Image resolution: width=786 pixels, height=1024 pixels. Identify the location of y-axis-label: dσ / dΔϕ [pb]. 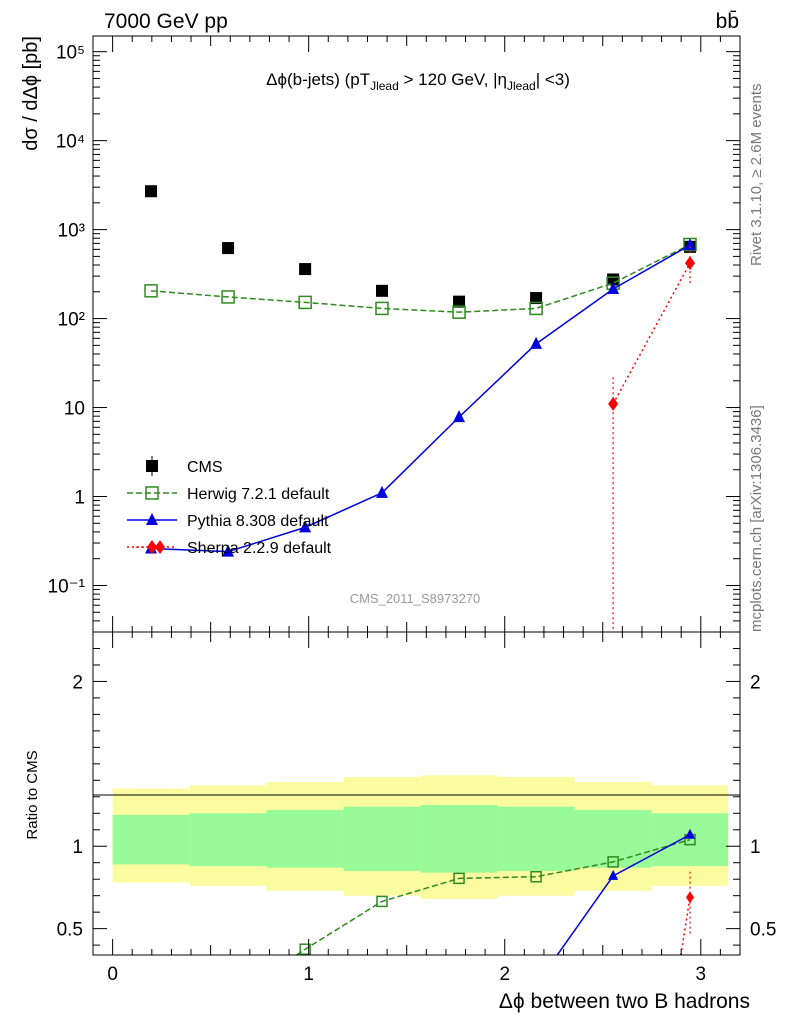
(31, 93).